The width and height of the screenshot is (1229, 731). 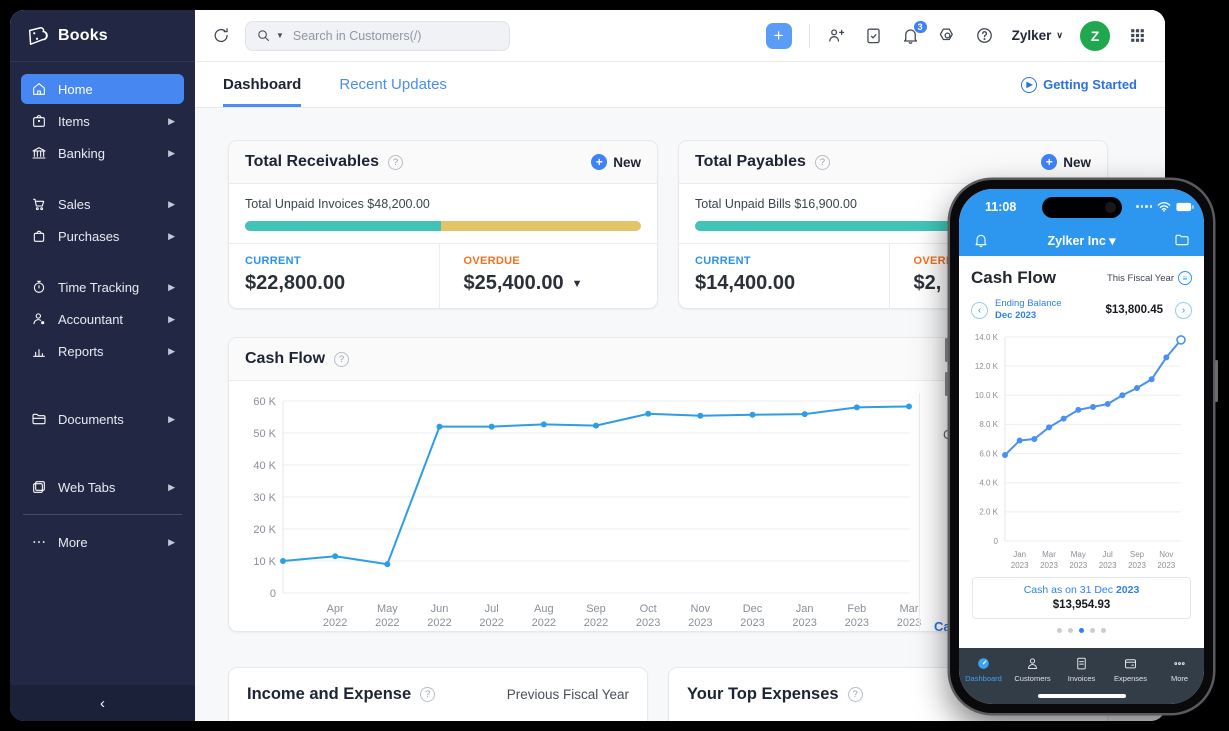 I want to click on sidebar-item-more: More ▶, so click(x=102, y=542).